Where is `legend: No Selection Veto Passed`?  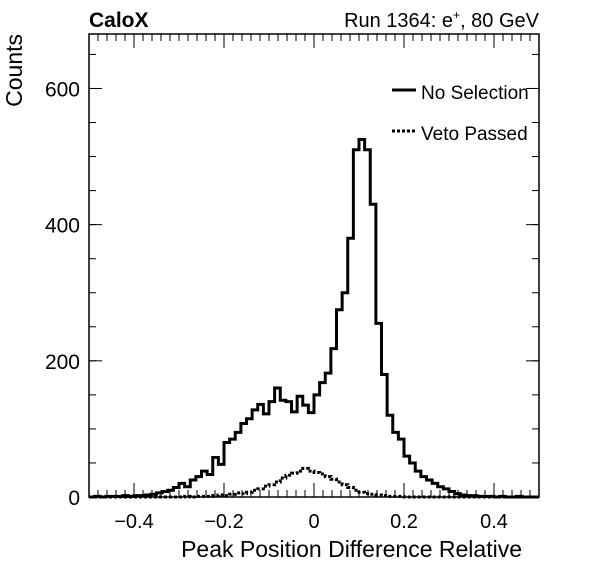
legend: No Selection Veto Passed is located at coordinates (460, 114).